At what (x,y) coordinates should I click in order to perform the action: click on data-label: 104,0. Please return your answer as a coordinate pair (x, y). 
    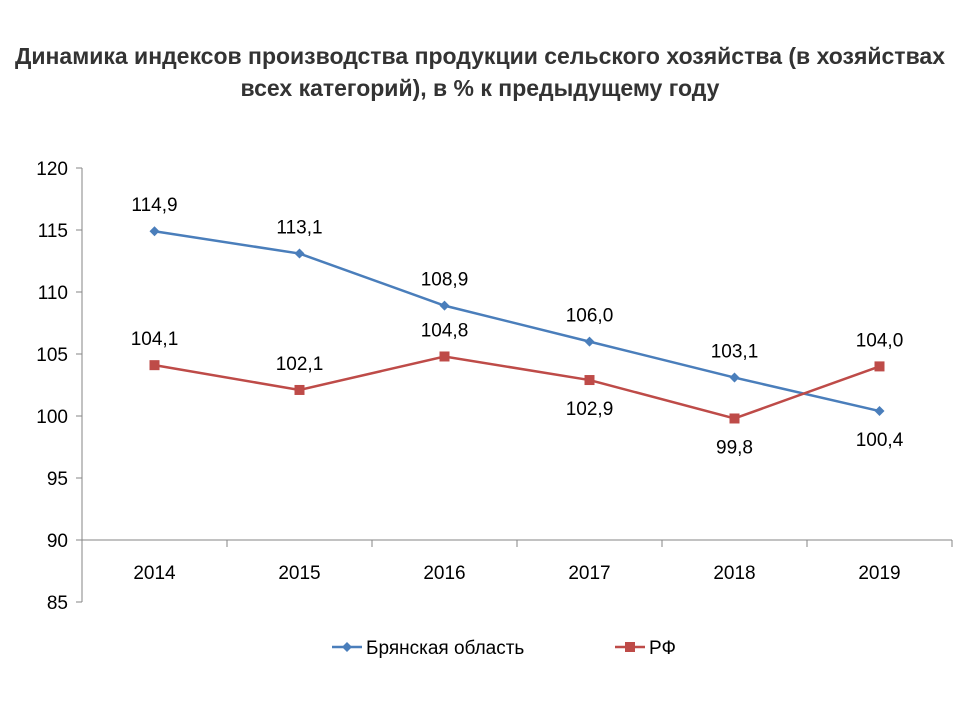
    Looking at the image, I should click on (880, 340).